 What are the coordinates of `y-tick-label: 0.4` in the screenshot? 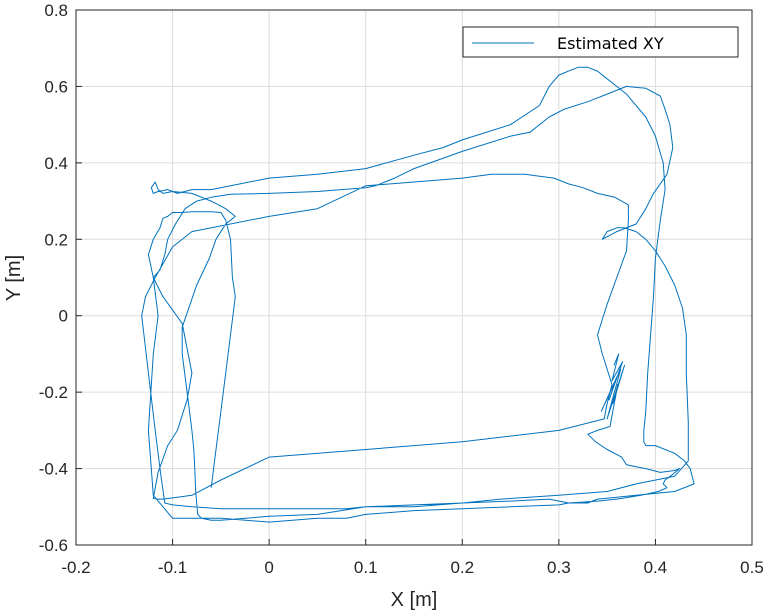 It's located at (56, 163).